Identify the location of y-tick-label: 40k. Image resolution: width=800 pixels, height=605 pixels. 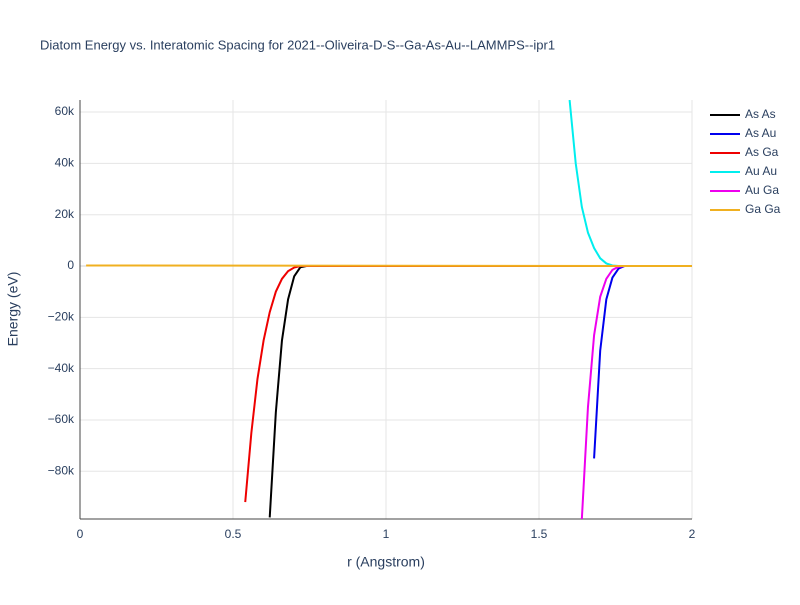
(65, 163).